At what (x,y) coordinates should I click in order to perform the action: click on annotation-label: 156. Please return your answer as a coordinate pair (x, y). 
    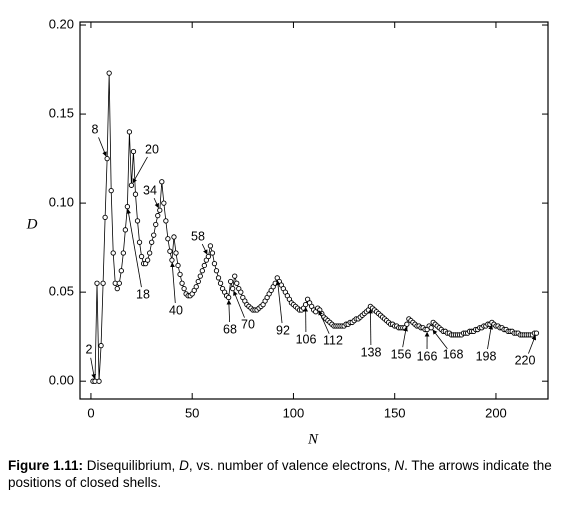
    Looking at the image, I should click on (401, 354).